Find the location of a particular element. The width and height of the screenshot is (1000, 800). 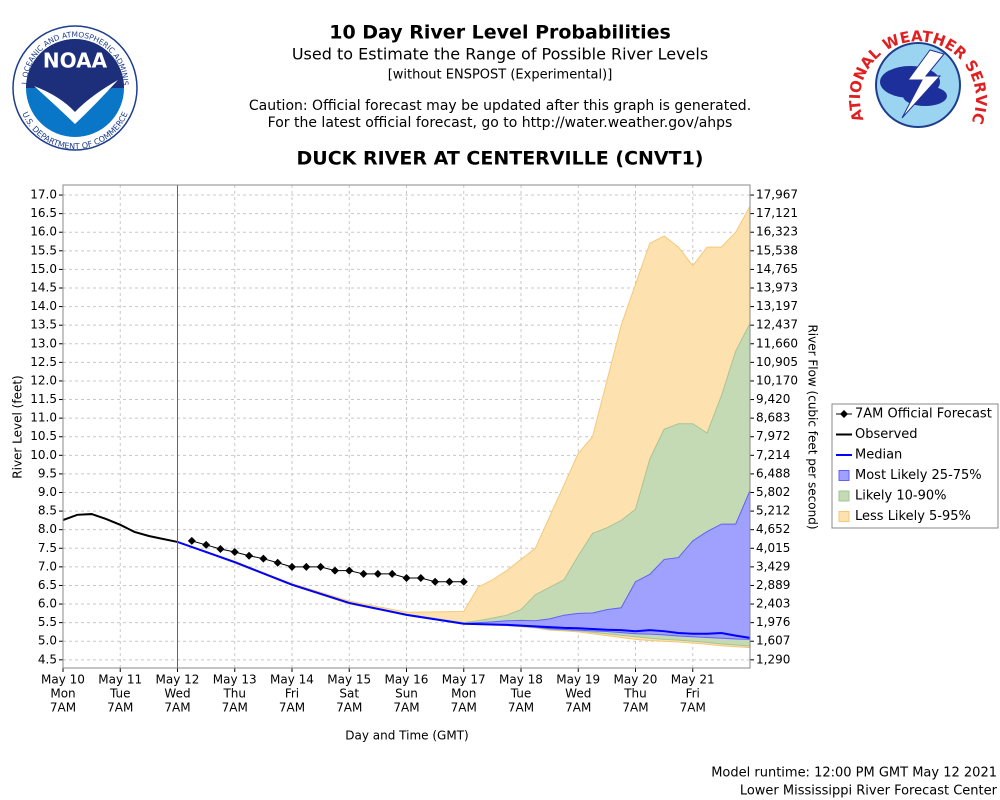

y-tick-label: 13.5 is located at coordinates (43, 325).